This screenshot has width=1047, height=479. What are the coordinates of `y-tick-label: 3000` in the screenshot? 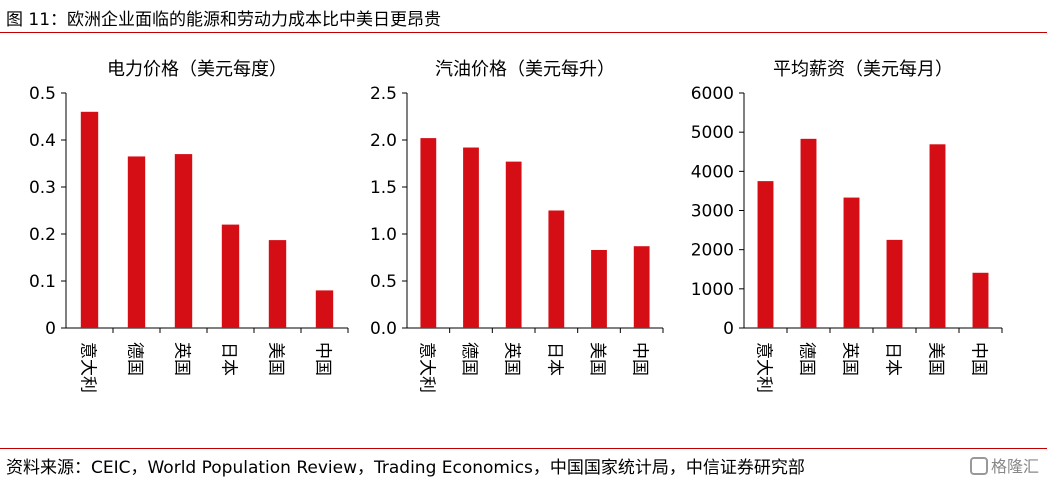 It's located at (712, 212).